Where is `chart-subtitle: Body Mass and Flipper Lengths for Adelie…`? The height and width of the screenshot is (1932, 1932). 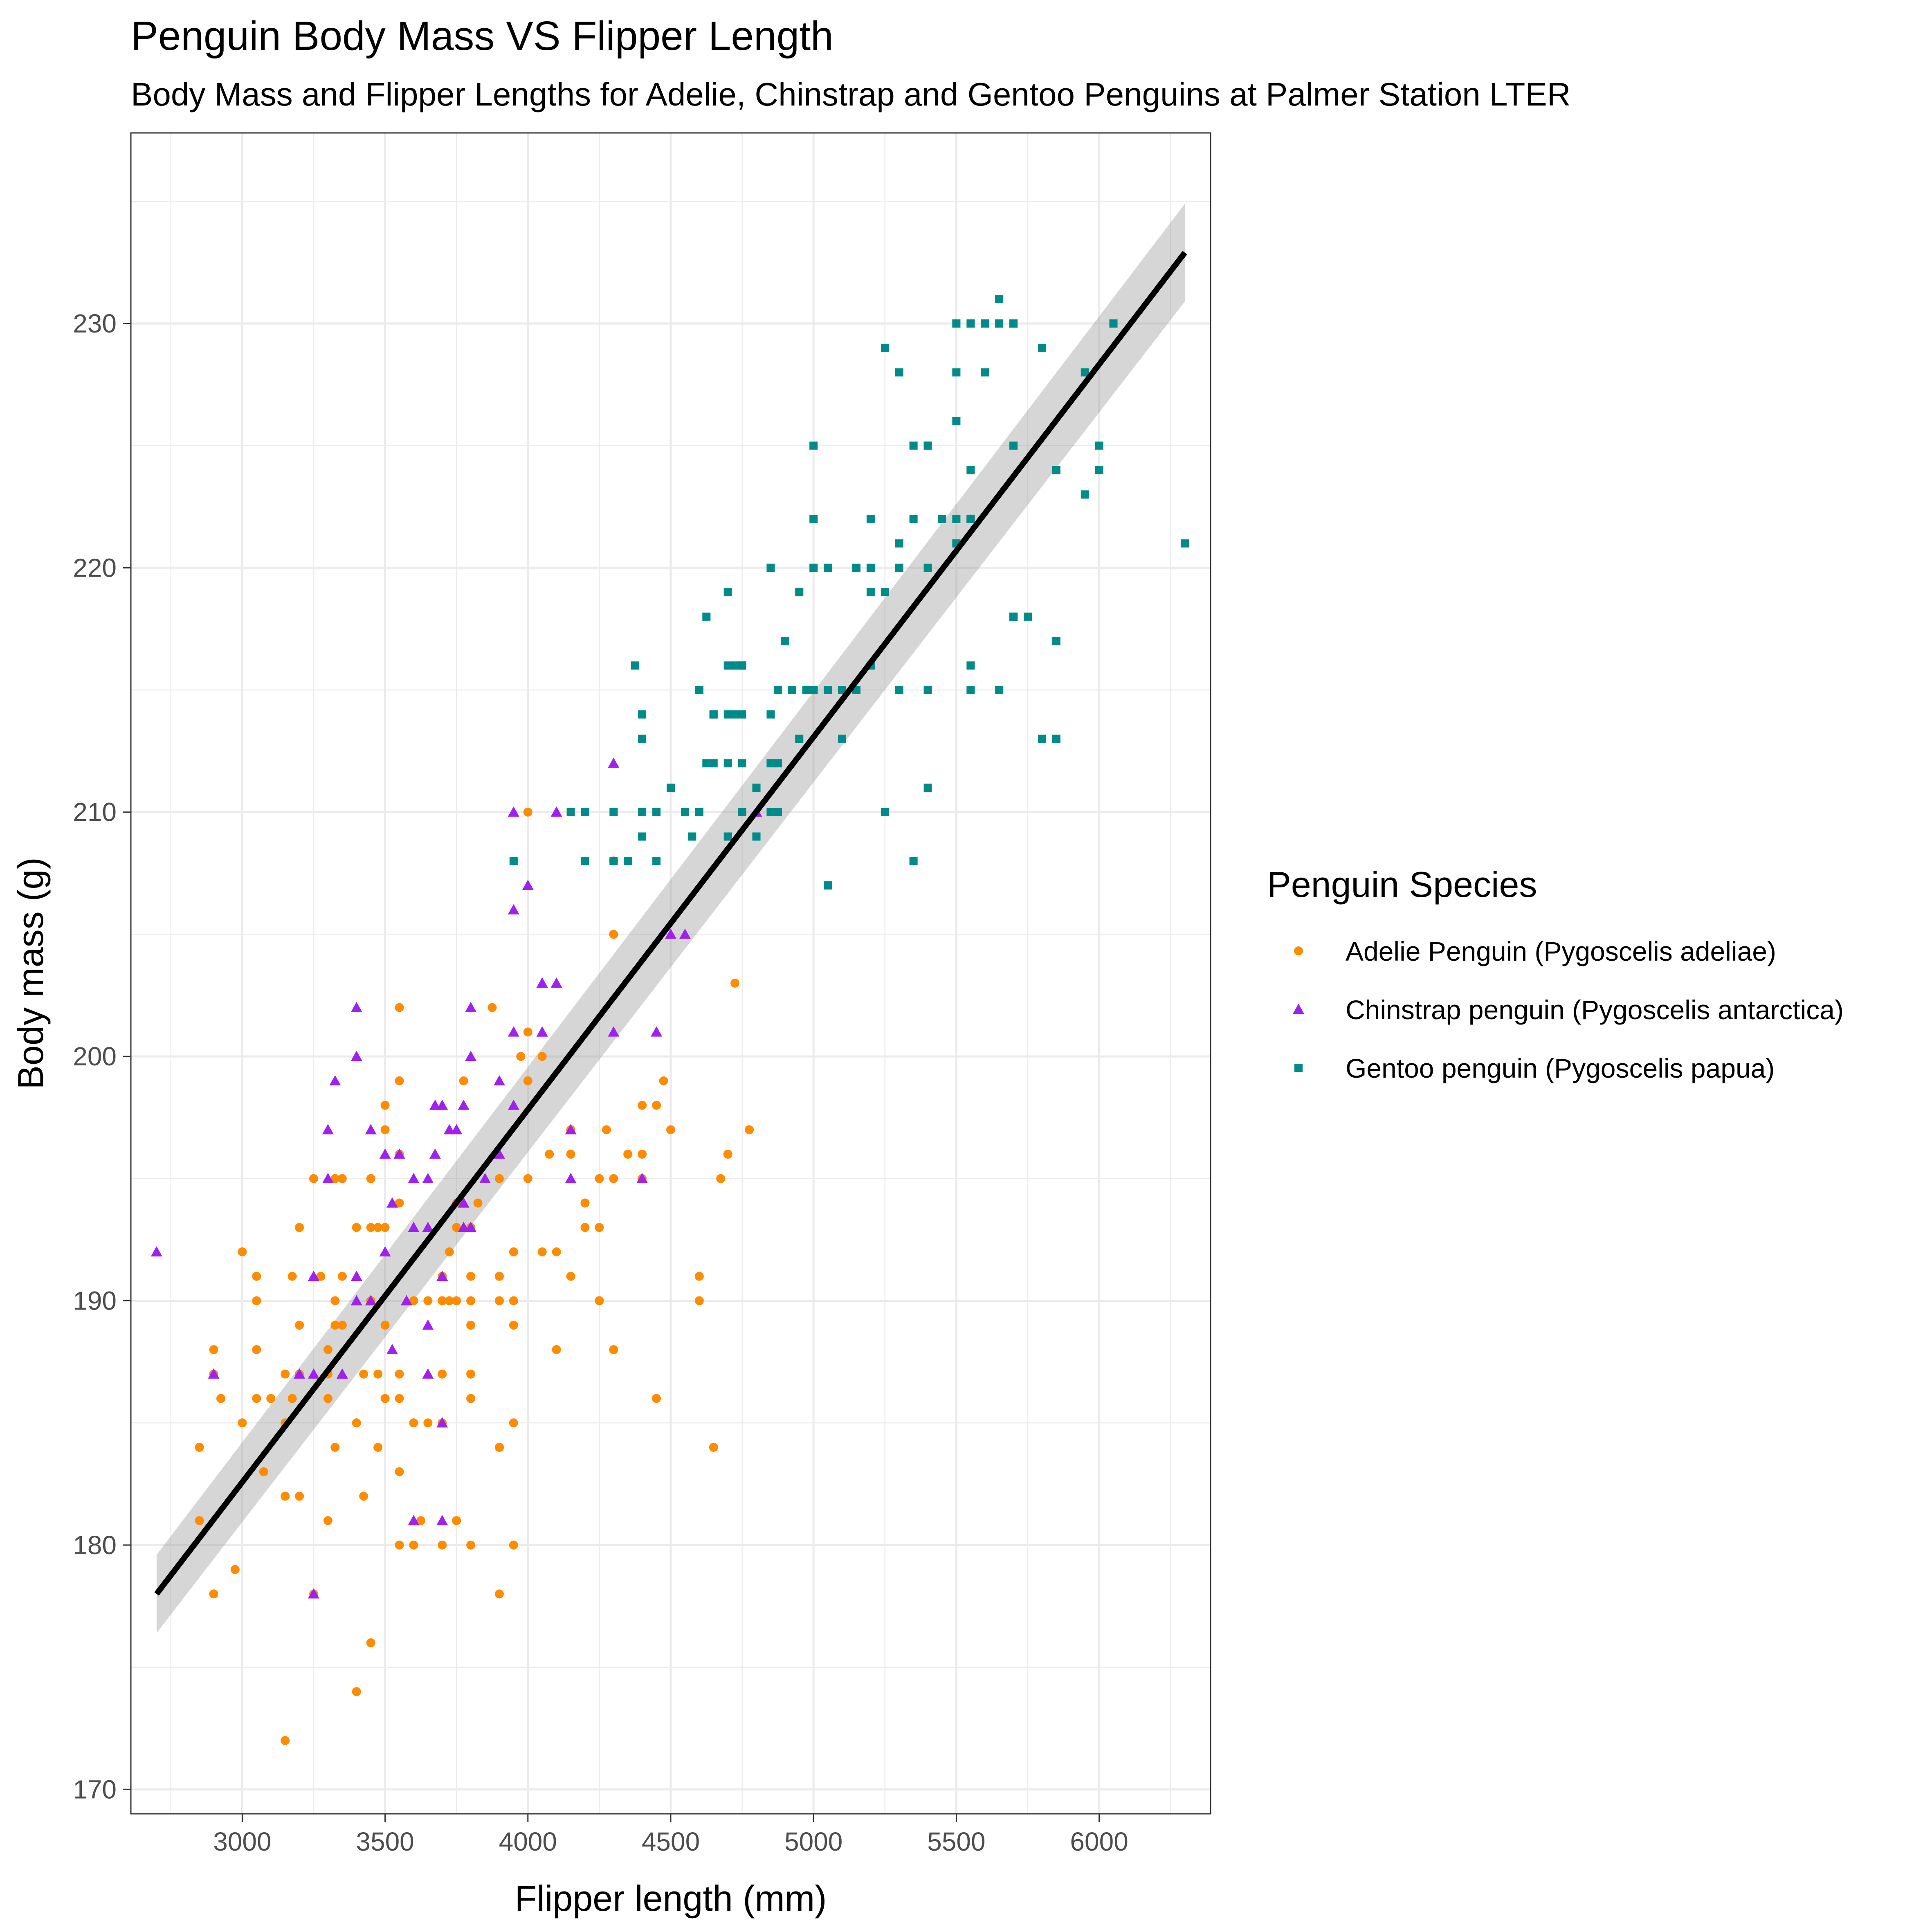 chart-subtitle: Body Mass and Flipper Lengths for Adelie… is located at coordinates (851, 94).